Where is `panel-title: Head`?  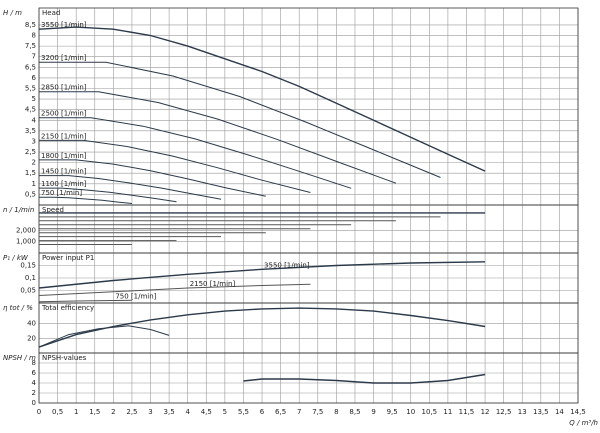
panel-title: Head is located at coordinates (51, 13).